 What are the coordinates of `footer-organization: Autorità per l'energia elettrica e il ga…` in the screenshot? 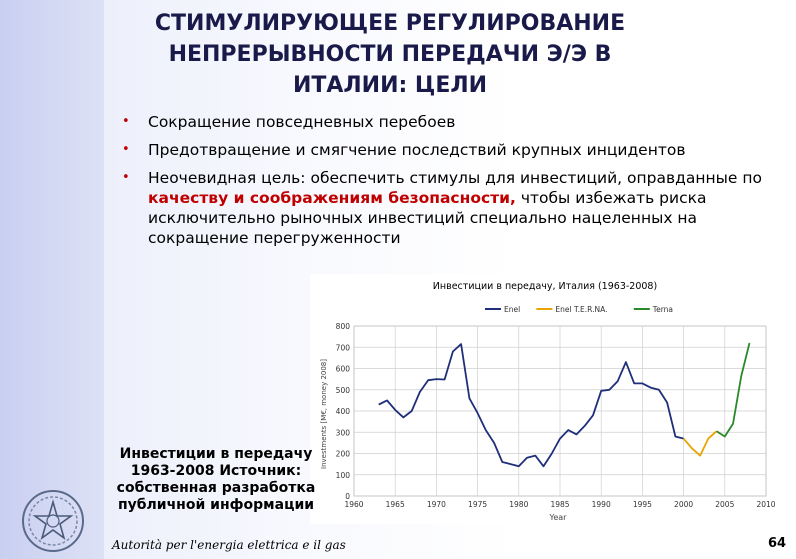 It's located at (229, 545).